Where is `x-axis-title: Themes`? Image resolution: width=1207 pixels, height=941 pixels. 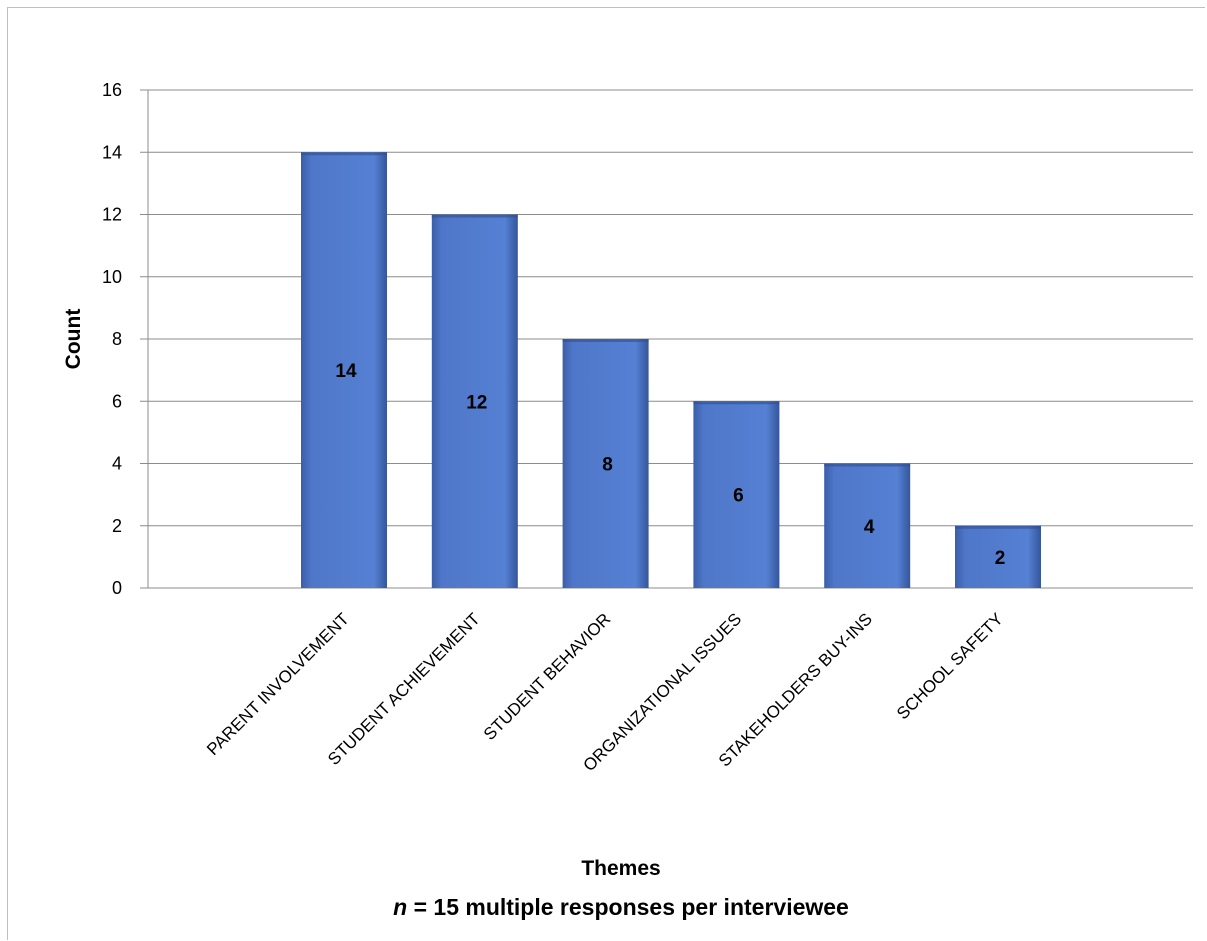
x-axis-title: Themes is located at coordinates (620, 868).